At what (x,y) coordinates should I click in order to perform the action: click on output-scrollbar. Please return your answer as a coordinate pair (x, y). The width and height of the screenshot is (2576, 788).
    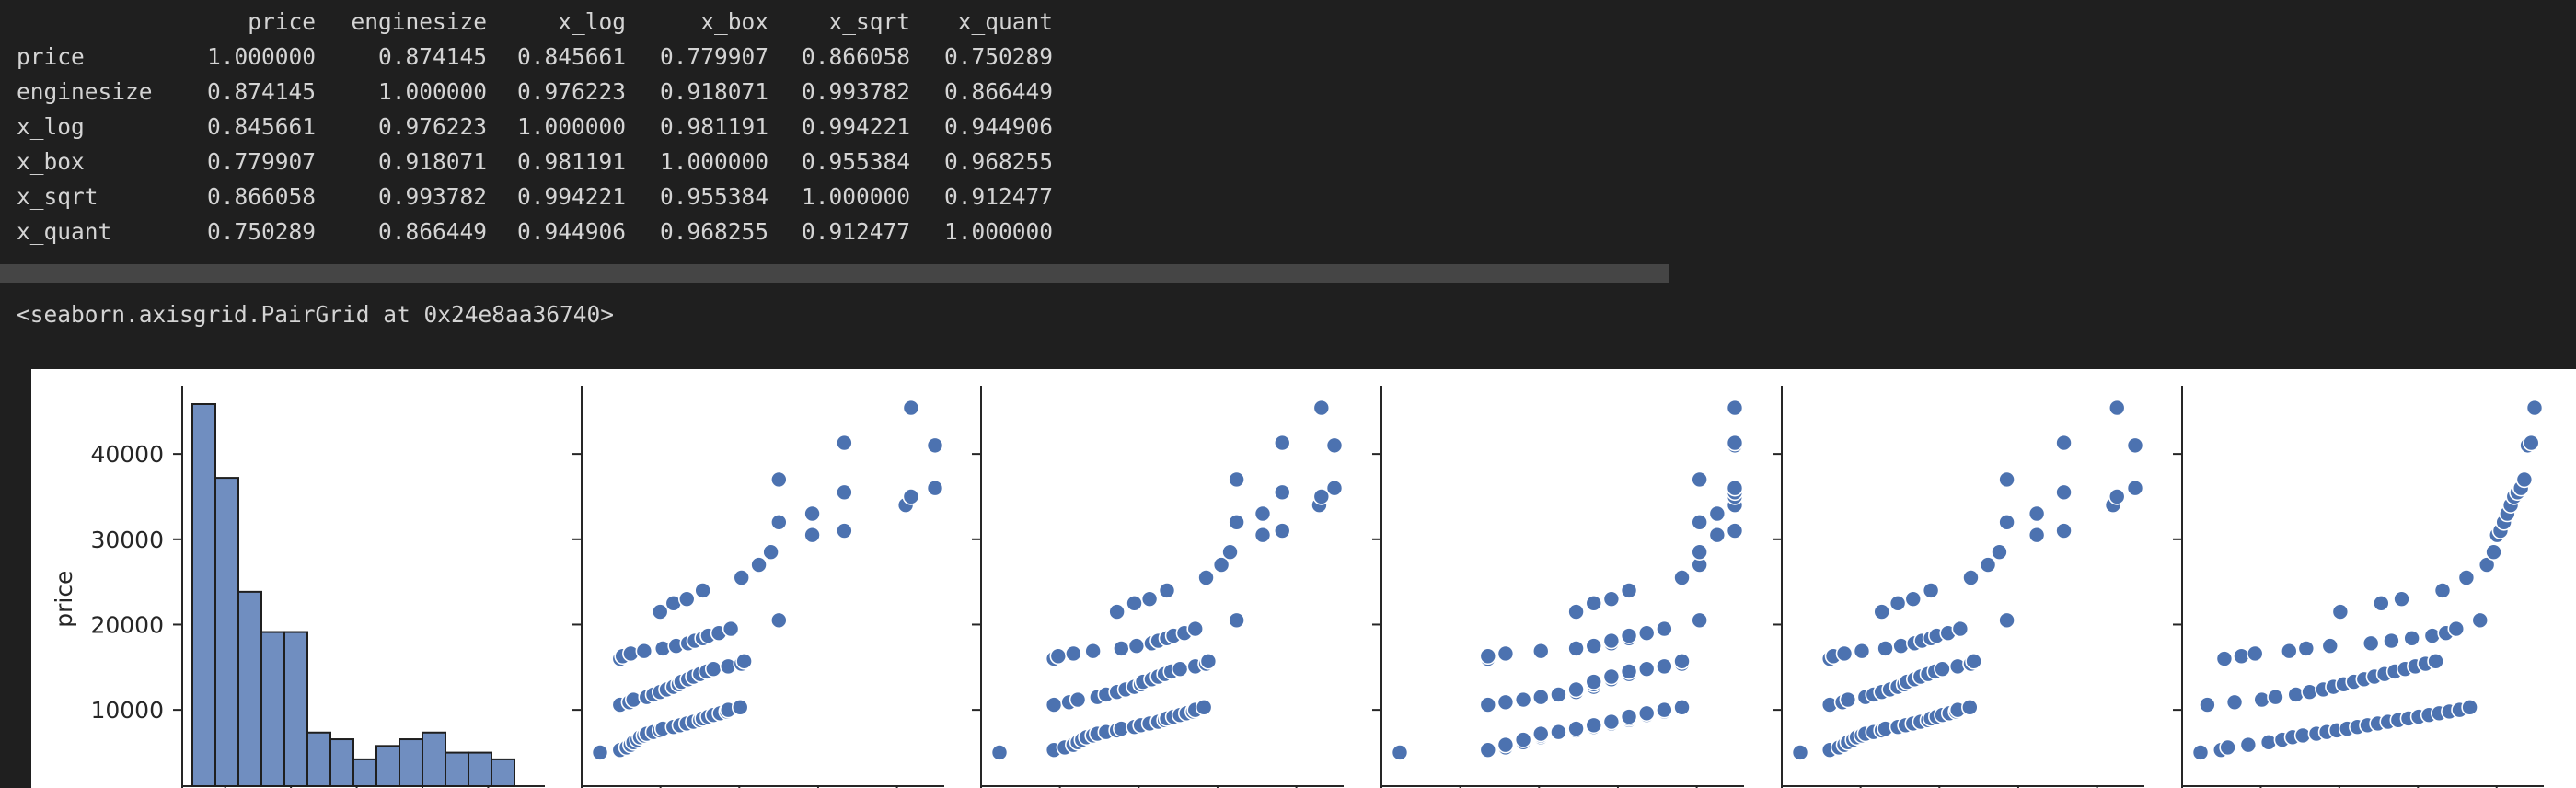
    Looking at the image, I should click on (834, 273).